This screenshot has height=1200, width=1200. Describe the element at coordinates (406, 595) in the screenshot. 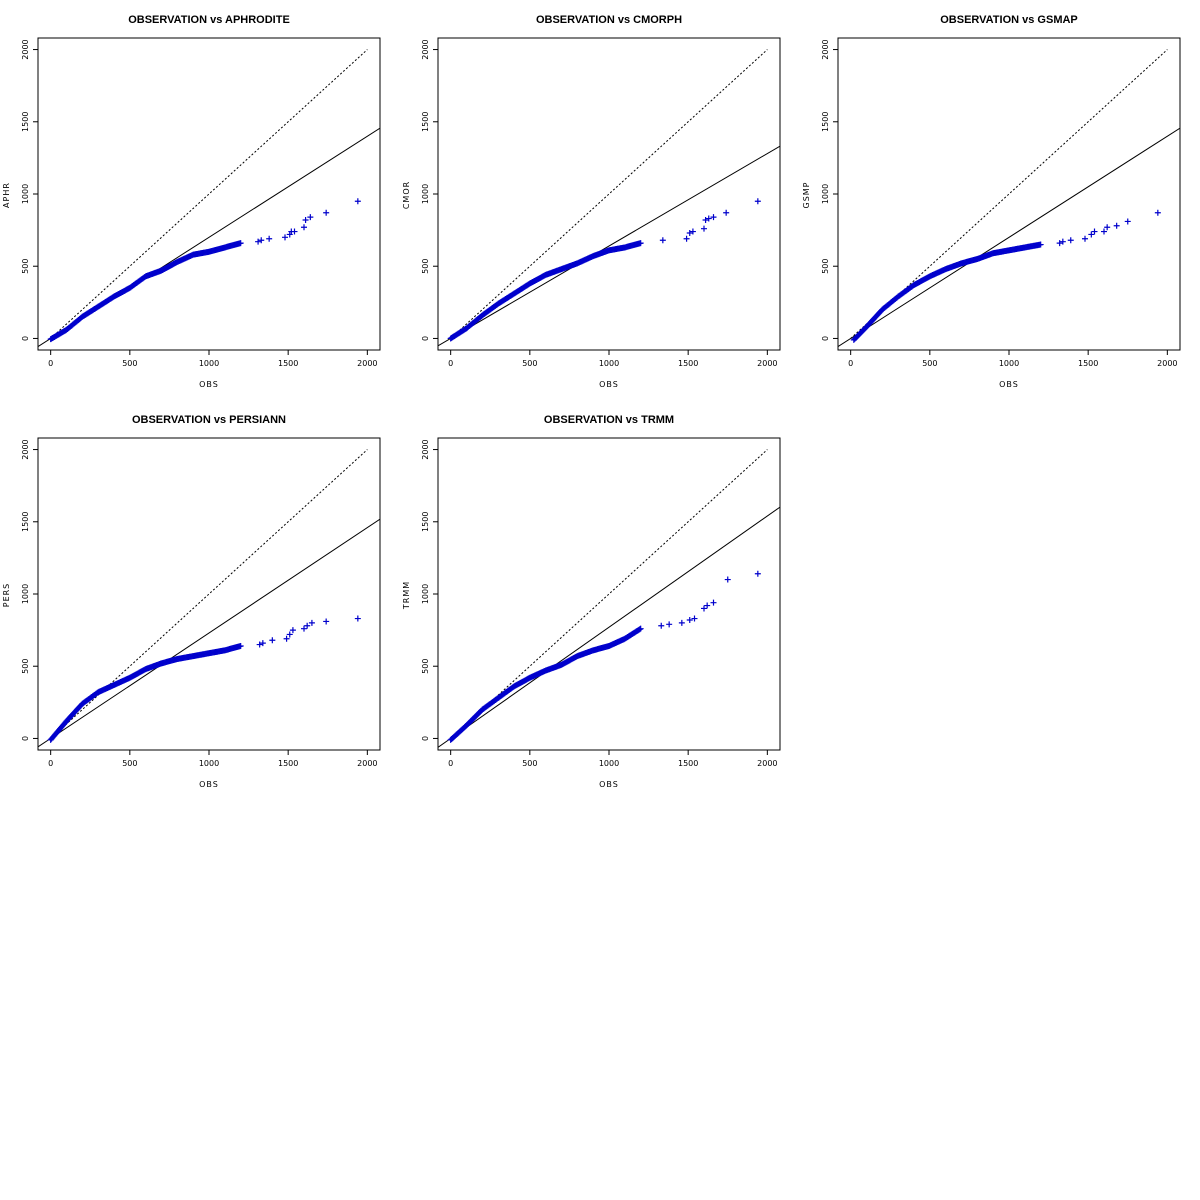

I see `y-axis-label: TRMM` at that location.